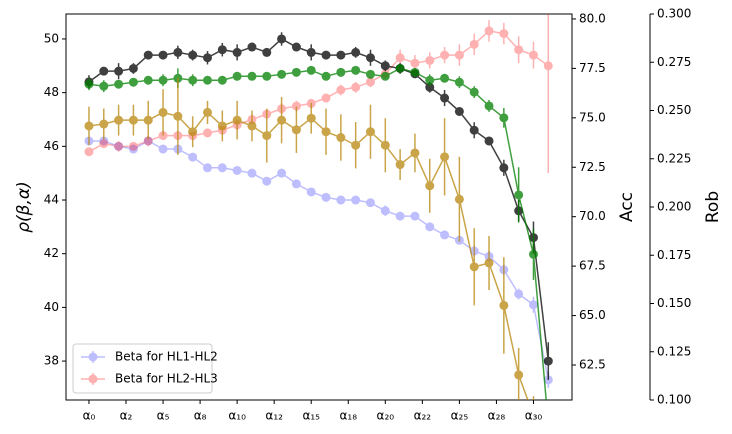 The height and width of the screenshot is (434, 732). What do you see at coordinates (674, 158) in the screenshot?
I see `y3-tick-label: 0.225` at bounding box center [674, 158].